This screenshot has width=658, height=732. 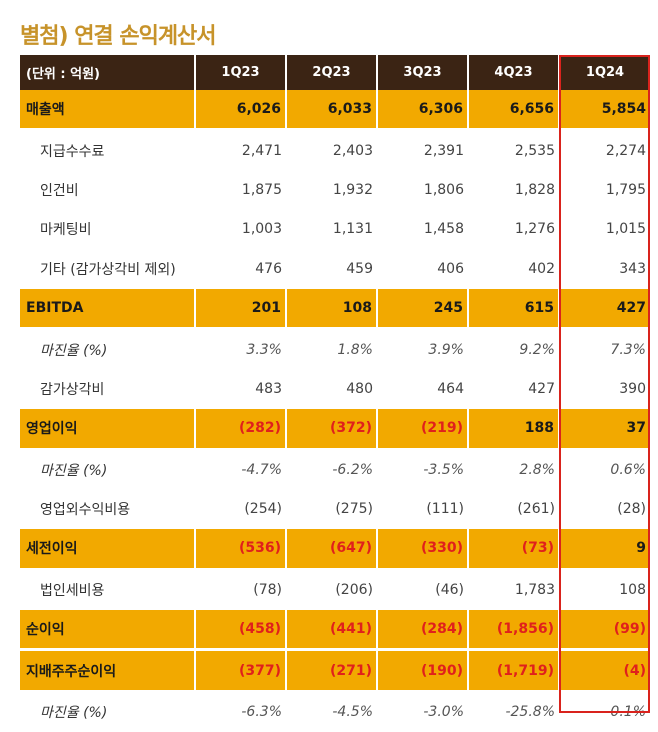 I want to click on row-value: 480, so click(x=331, y=389).